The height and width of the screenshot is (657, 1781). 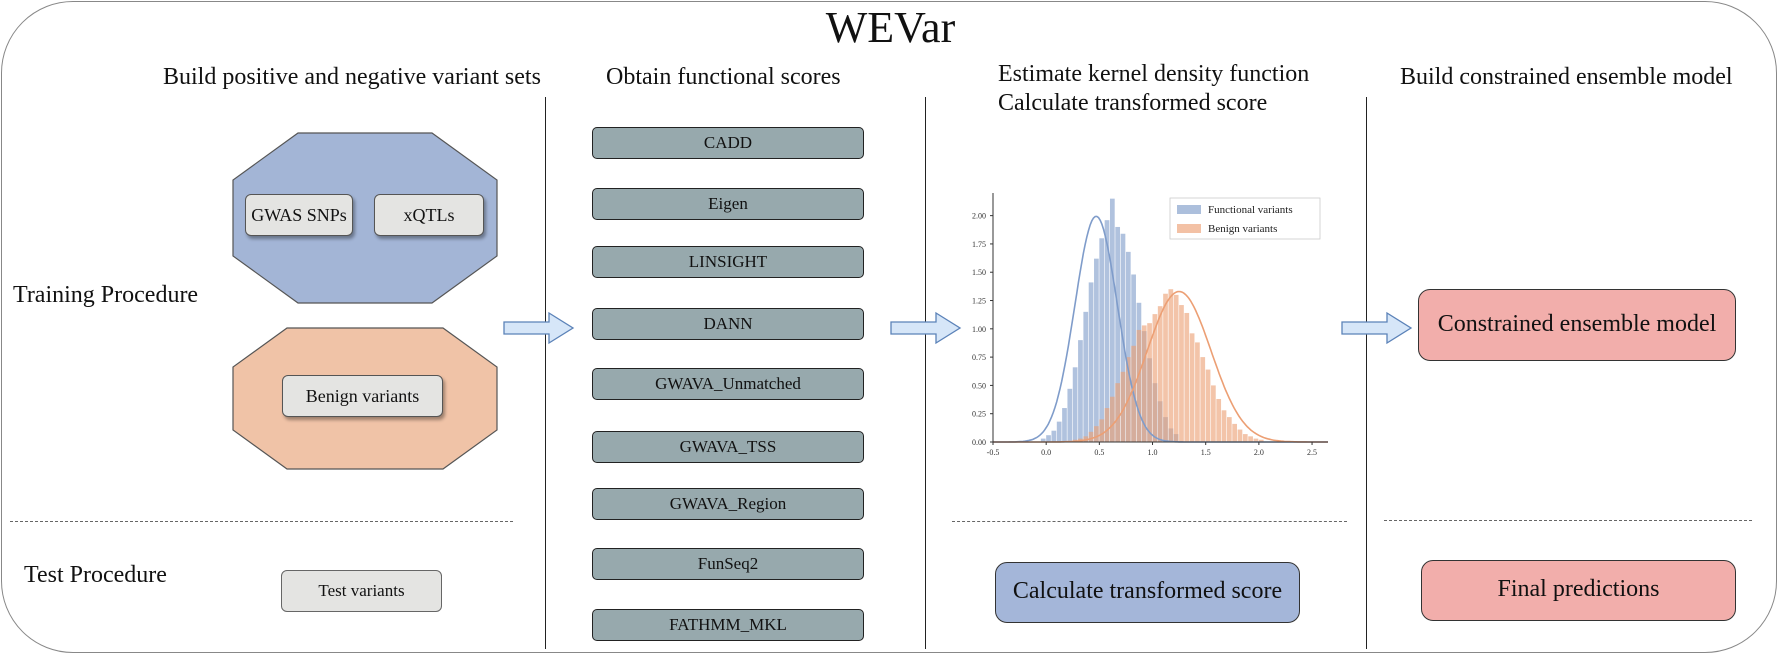 What do you see at coordinates (979, 244) in the screenshot?
I see `y-tick-label: 1.75` at bounding box center [979, 244].